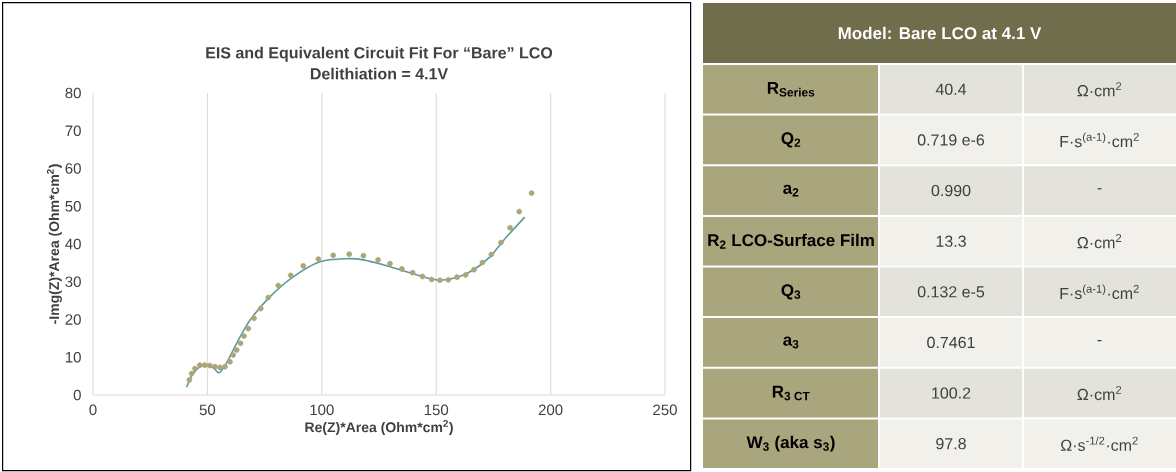 This screenshot has width=1176, height=472. Describe the element at coordinates (1099, 443) in the screenshot. I see `text: Ω·s$^{-1/2}$·cm$^{2}$` at that location.